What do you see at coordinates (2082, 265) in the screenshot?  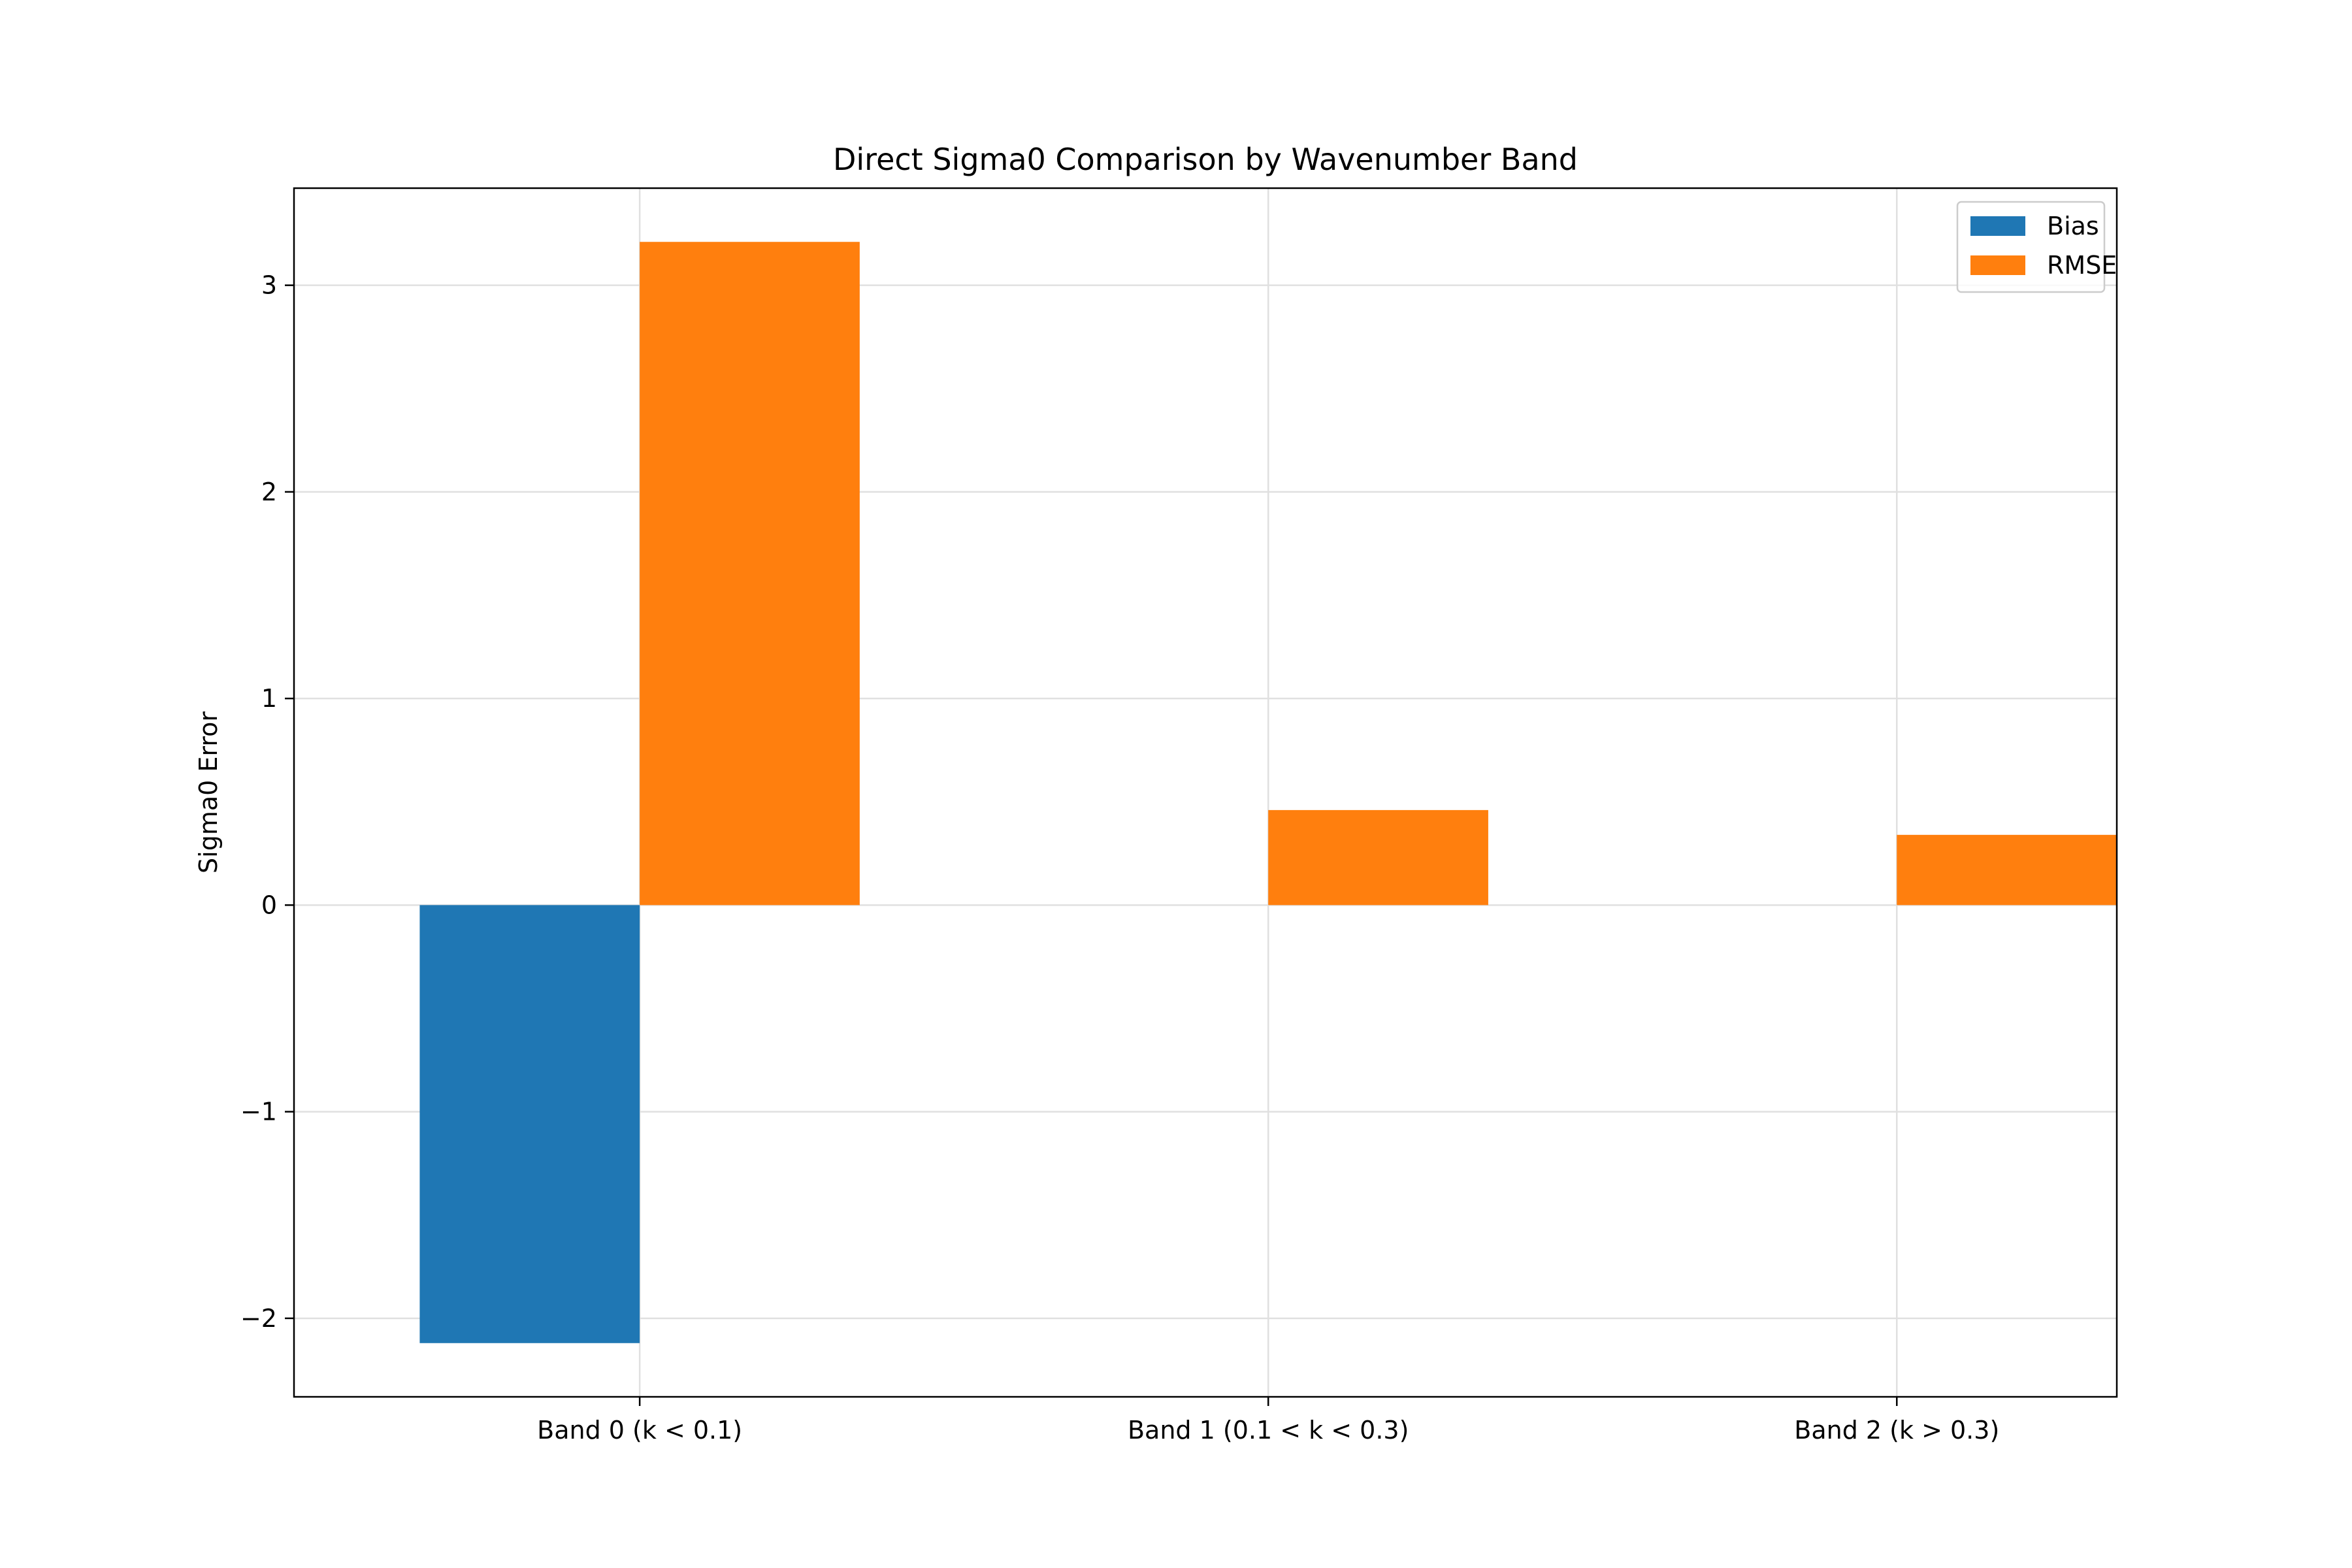 I see `legend-label-rmse: RMSE` at bounding box center [2082, 265].